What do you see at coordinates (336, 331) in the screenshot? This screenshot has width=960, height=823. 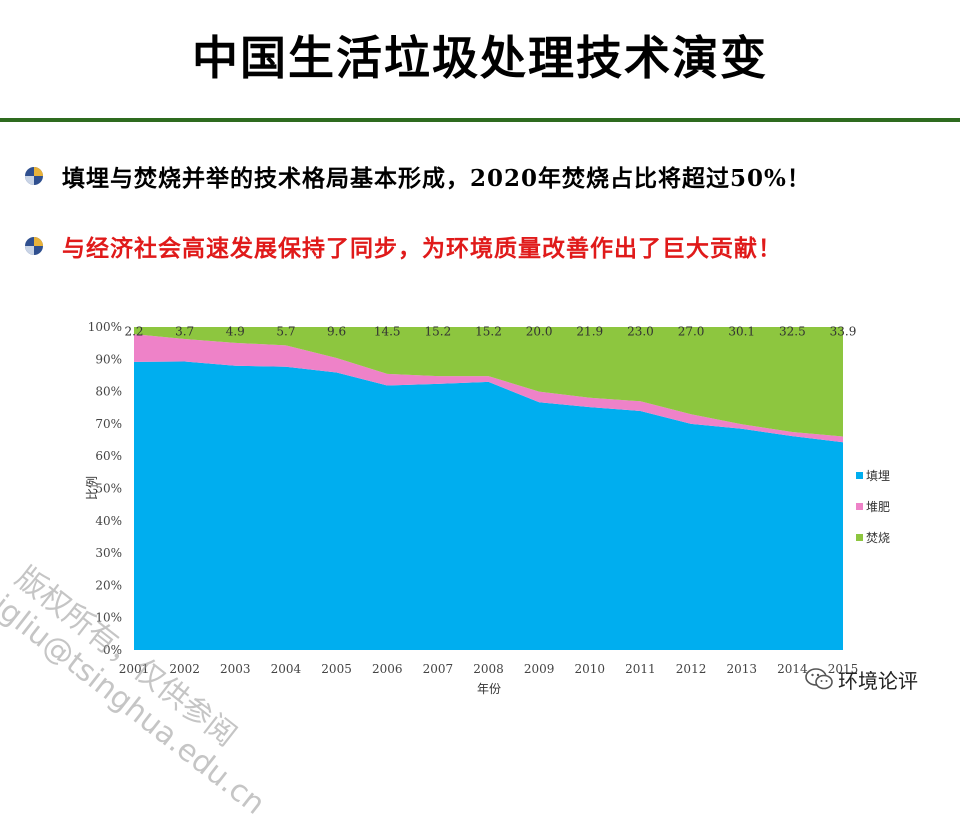 I see `data-label: 9.6` at bounding box center [336, 331].